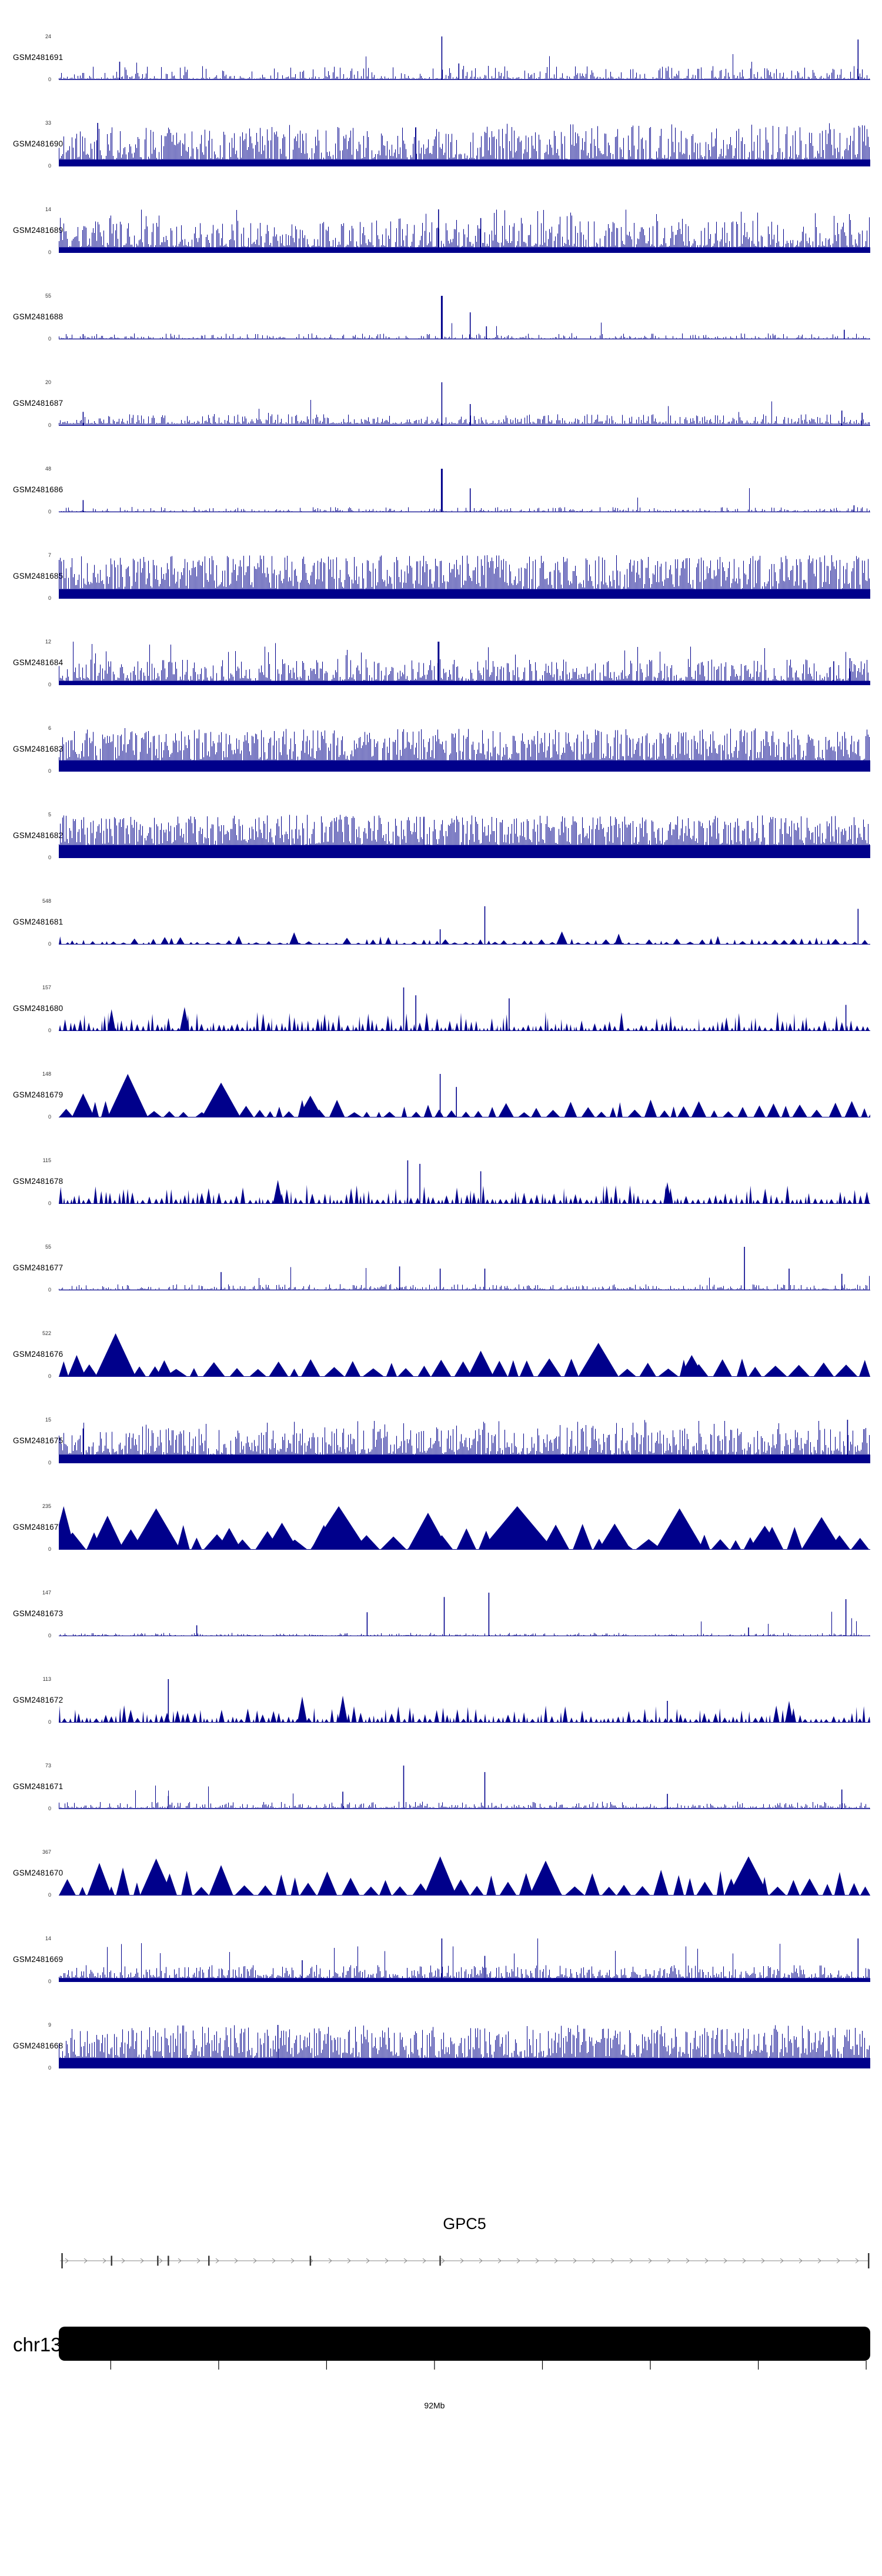 The image size is (882, 2576). Describe the element at coordinates (49, 728) in the screenshot. I see `track-ymax-label: 6` at that location.